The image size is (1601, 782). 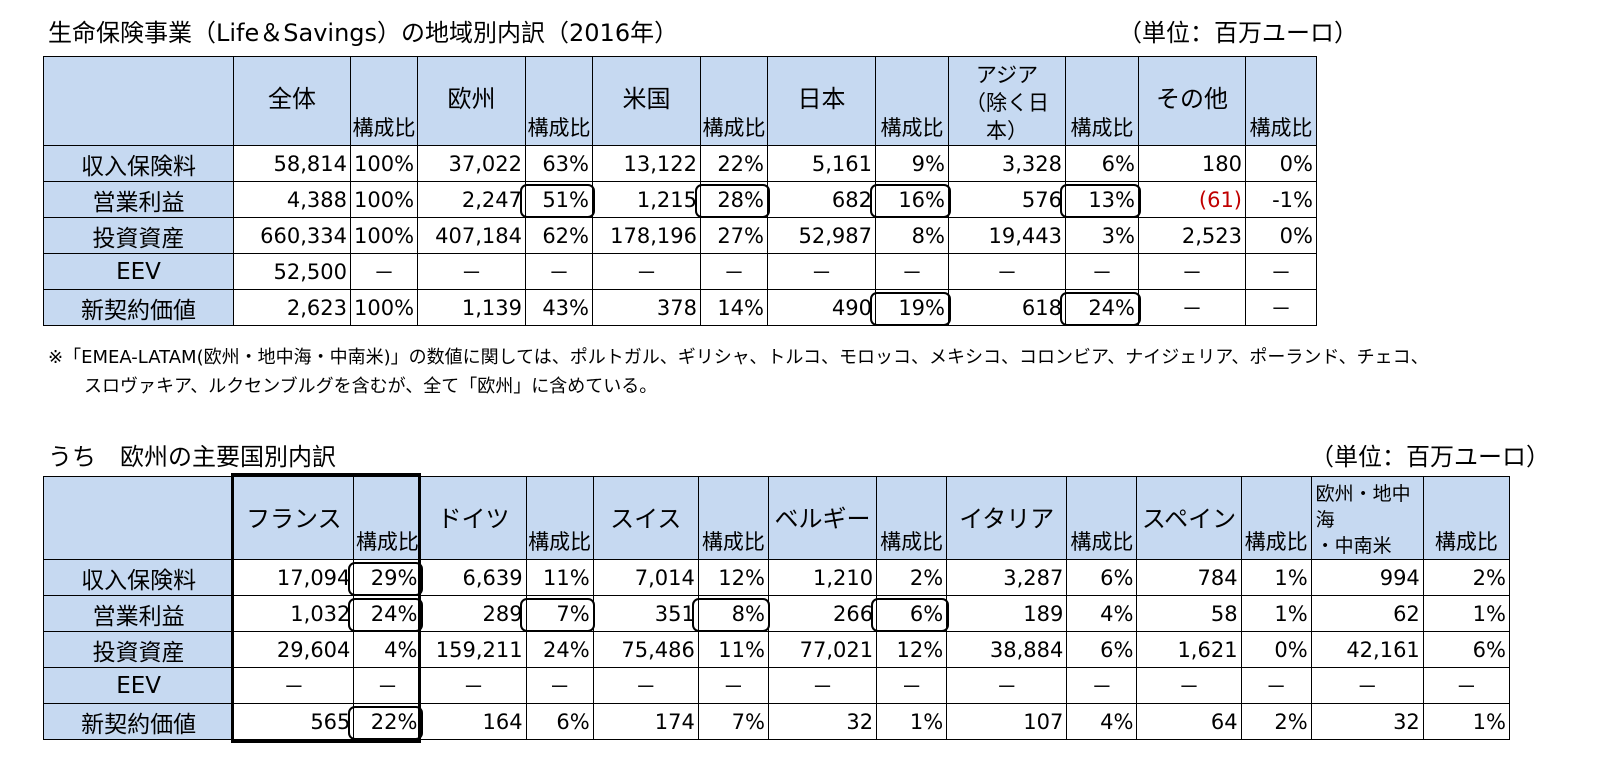 I want to click on table-row: EEV 52,500 －－－－－－－－－－－, so click(x=680, y=271).